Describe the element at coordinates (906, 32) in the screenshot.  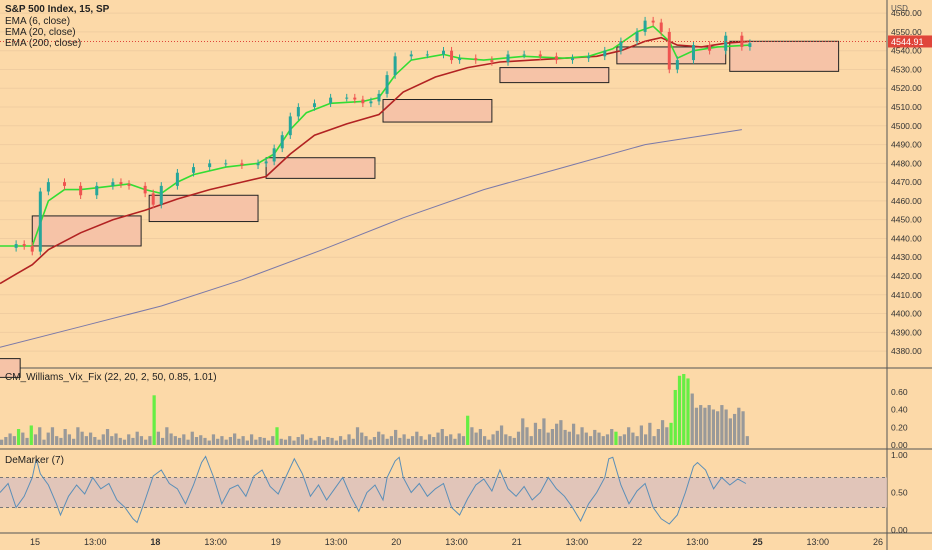
I see `price-tick-label: 4550.00` at that location.